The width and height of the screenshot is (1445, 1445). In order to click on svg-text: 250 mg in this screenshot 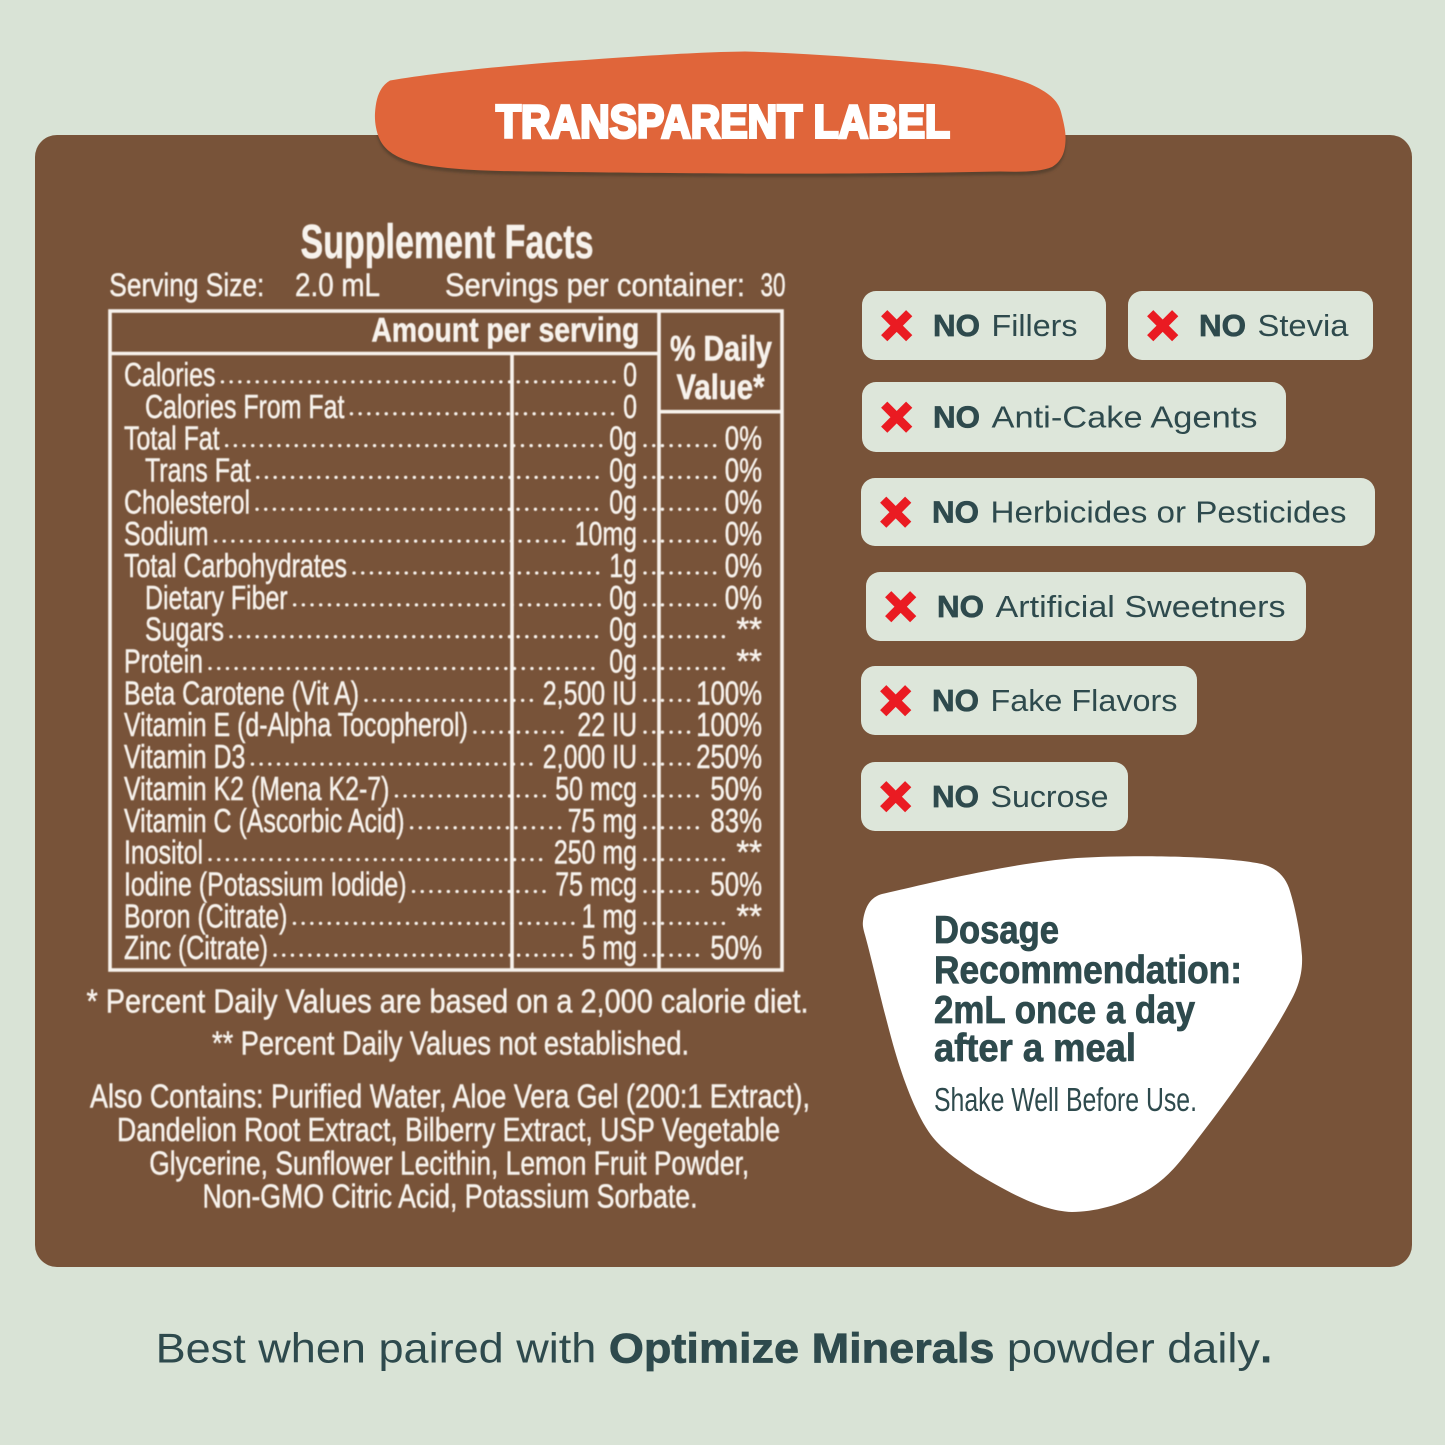, I will do `click(595, 852)`.